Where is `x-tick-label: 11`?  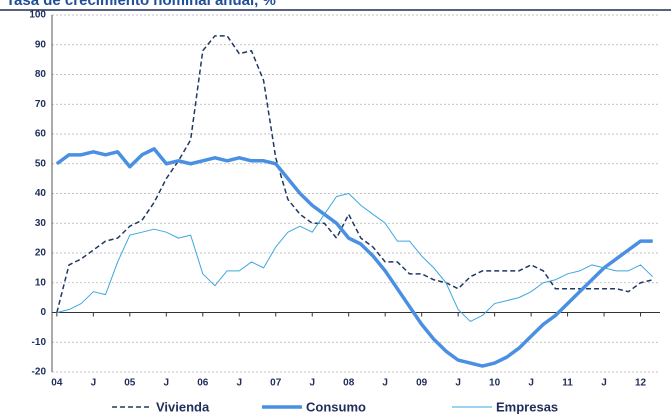 x-tick-label: 11 is located at coordinates (567, 383).